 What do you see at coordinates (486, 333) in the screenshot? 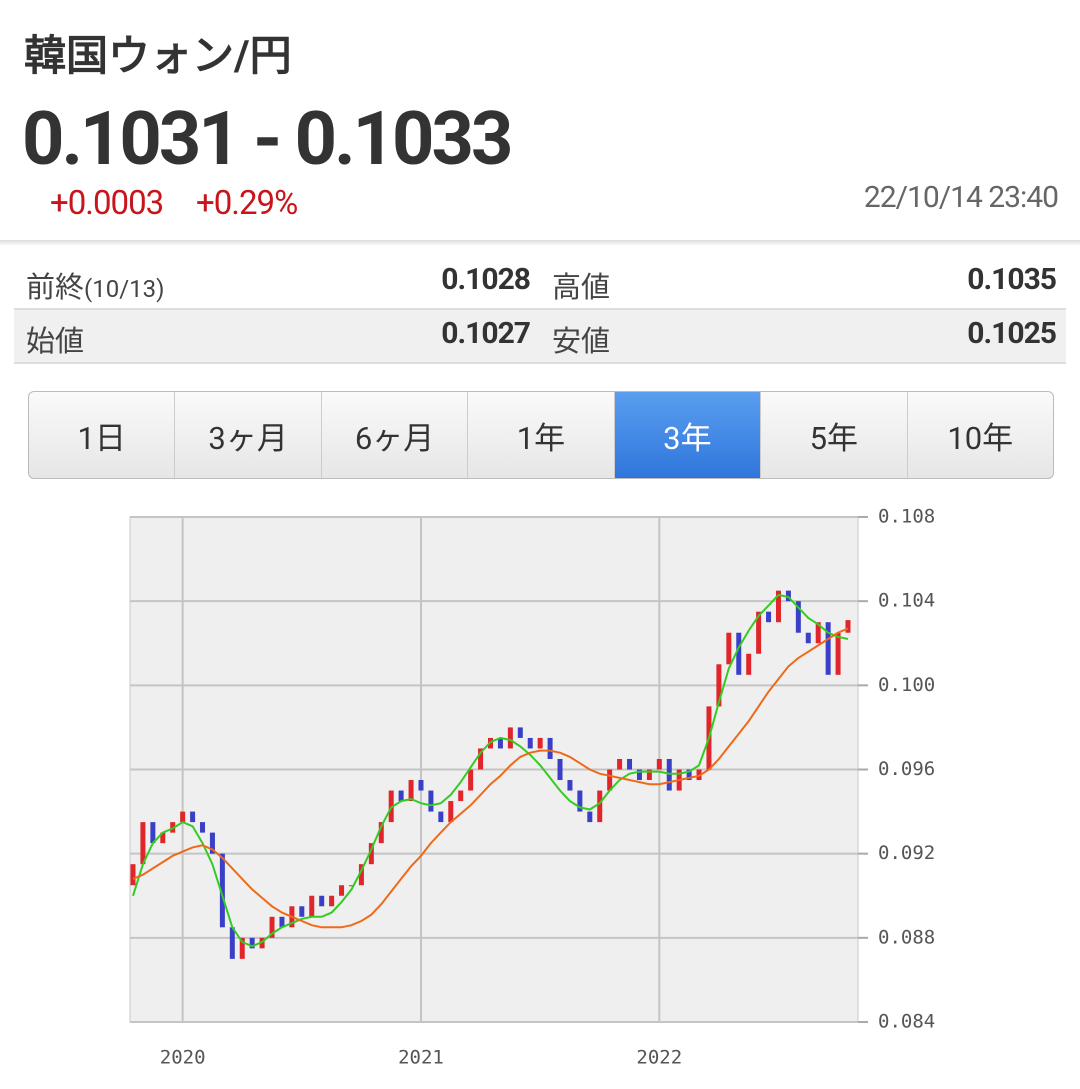
I see `stat-value: 0.1027` at bounding box center [486, 333].